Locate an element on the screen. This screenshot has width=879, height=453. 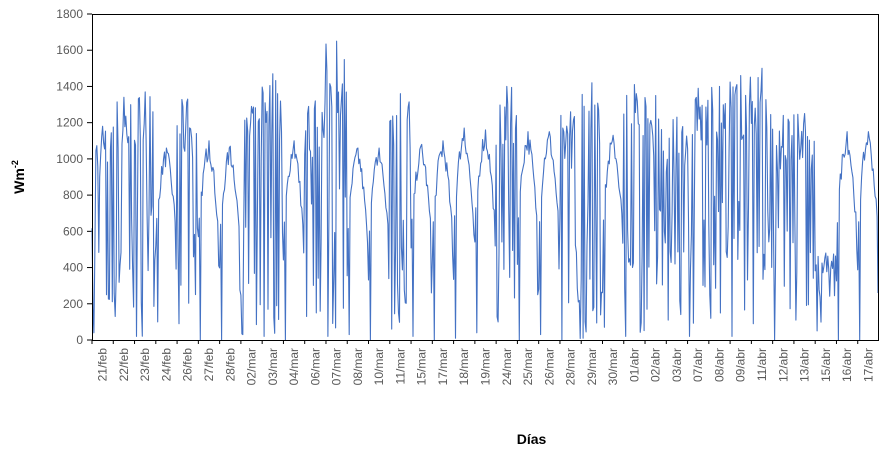
x-tick-label: 21/feb is located at coordinates (103, 365).